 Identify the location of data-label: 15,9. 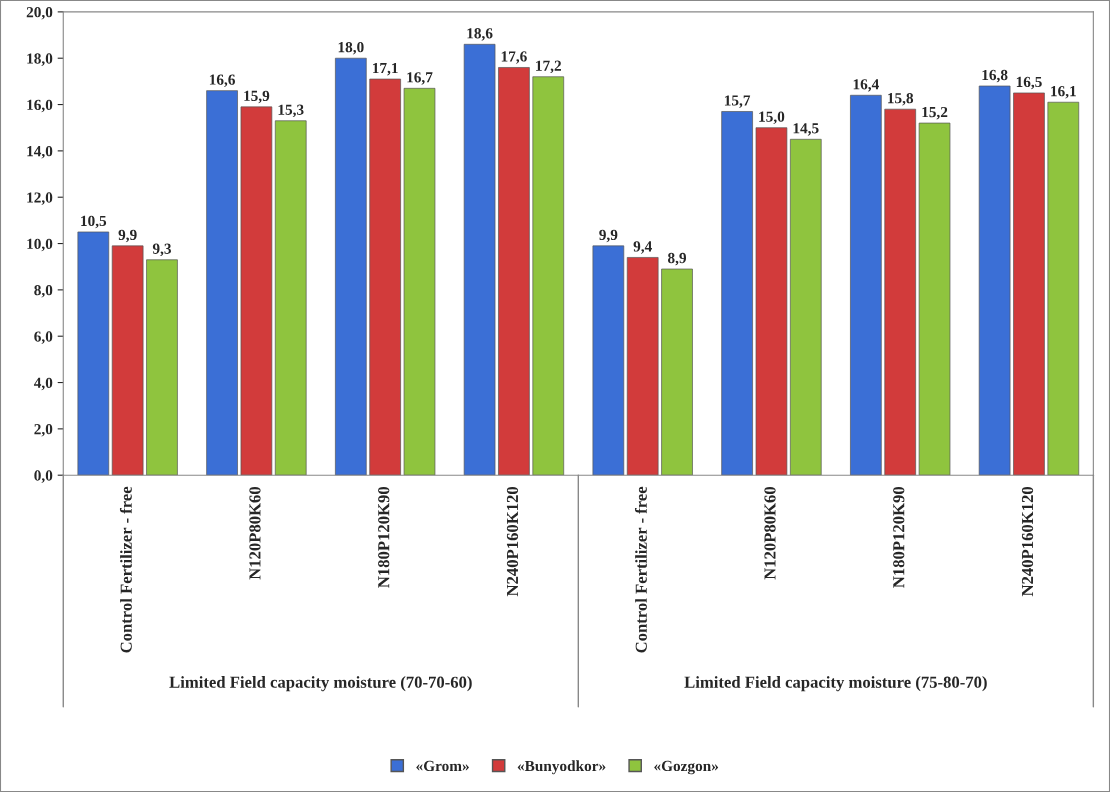
(257, 97).